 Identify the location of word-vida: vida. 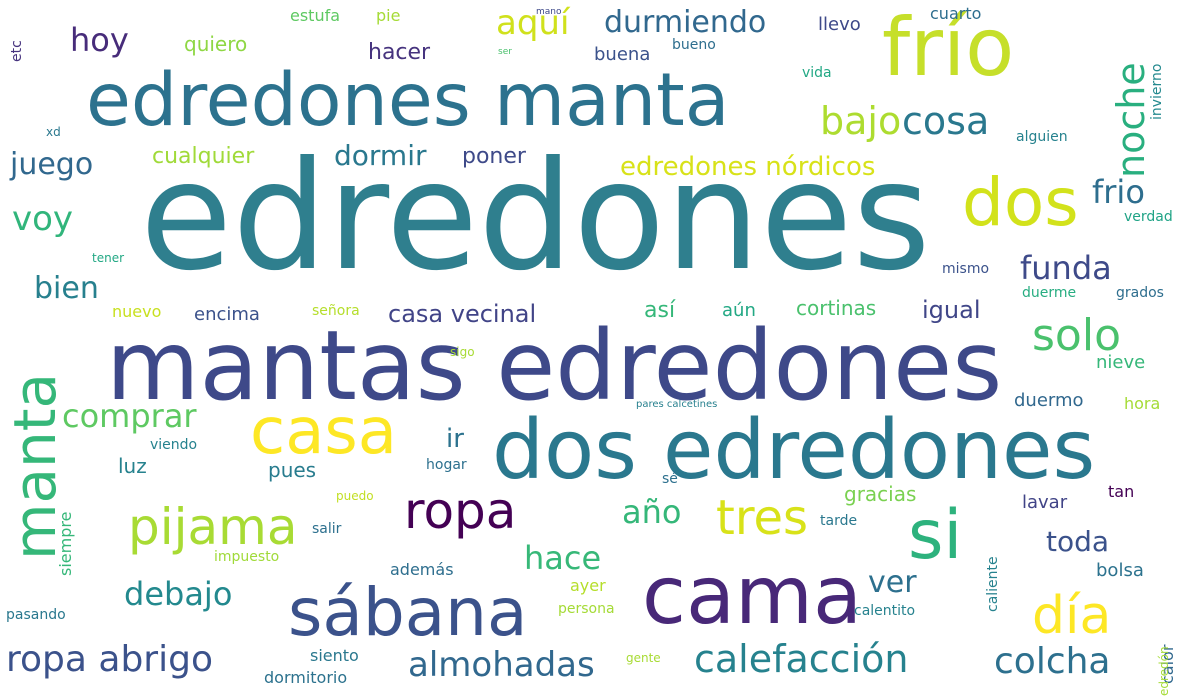
(817, 73).